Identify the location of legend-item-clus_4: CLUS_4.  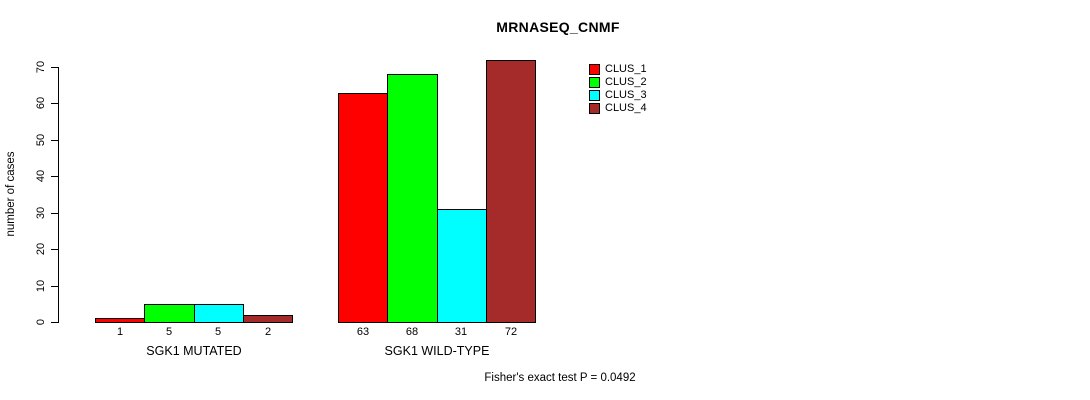
(618, 107).